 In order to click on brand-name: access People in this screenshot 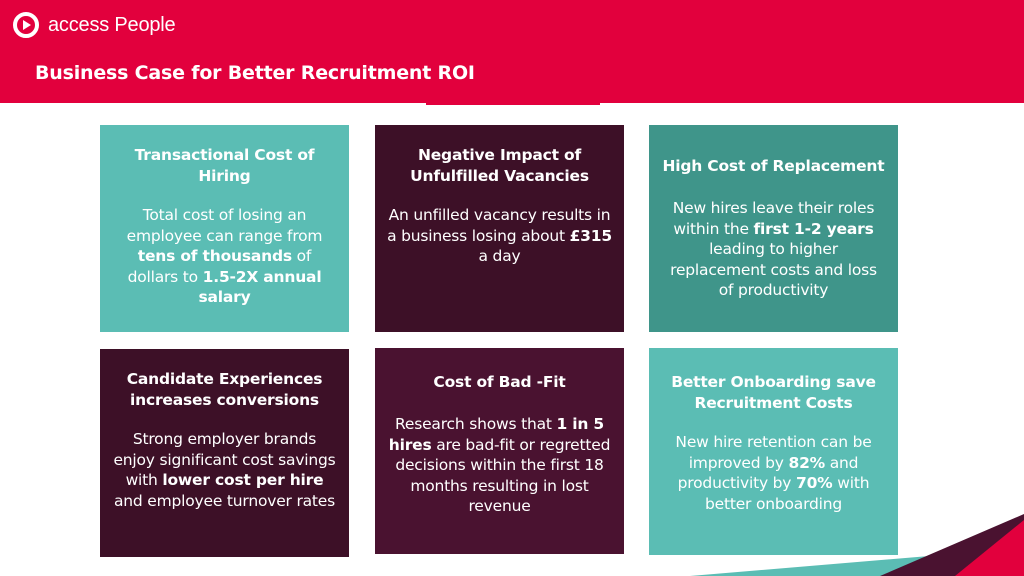, I will do `click(112, 24)`.